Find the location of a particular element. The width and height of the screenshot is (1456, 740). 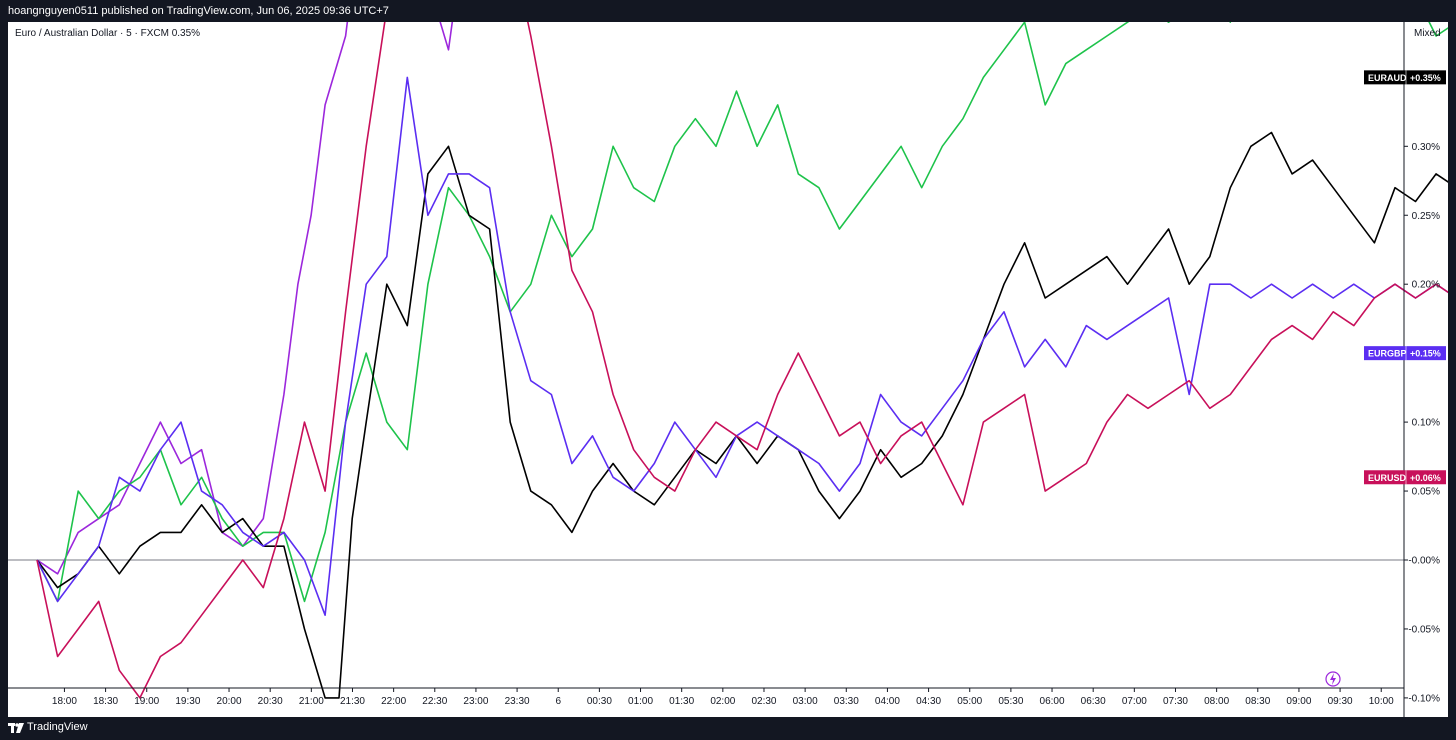

badge-symbol: EURUSD is located at coordinates (1387, 478).